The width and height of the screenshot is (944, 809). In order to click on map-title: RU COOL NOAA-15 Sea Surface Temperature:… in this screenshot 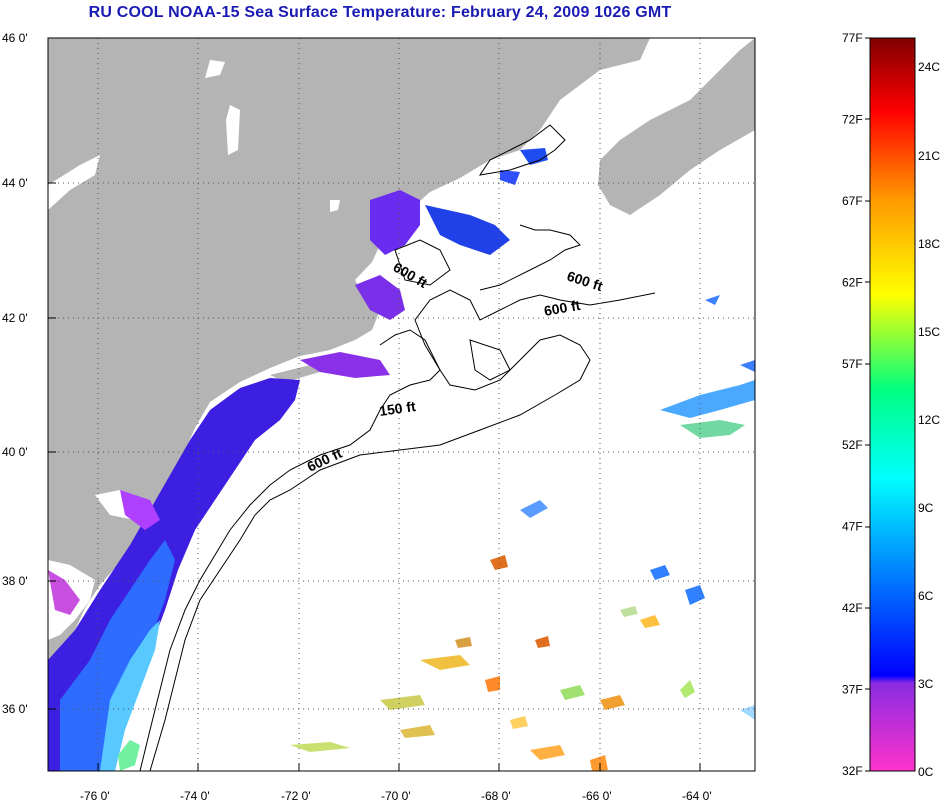, I will do `click(380, 12)`.